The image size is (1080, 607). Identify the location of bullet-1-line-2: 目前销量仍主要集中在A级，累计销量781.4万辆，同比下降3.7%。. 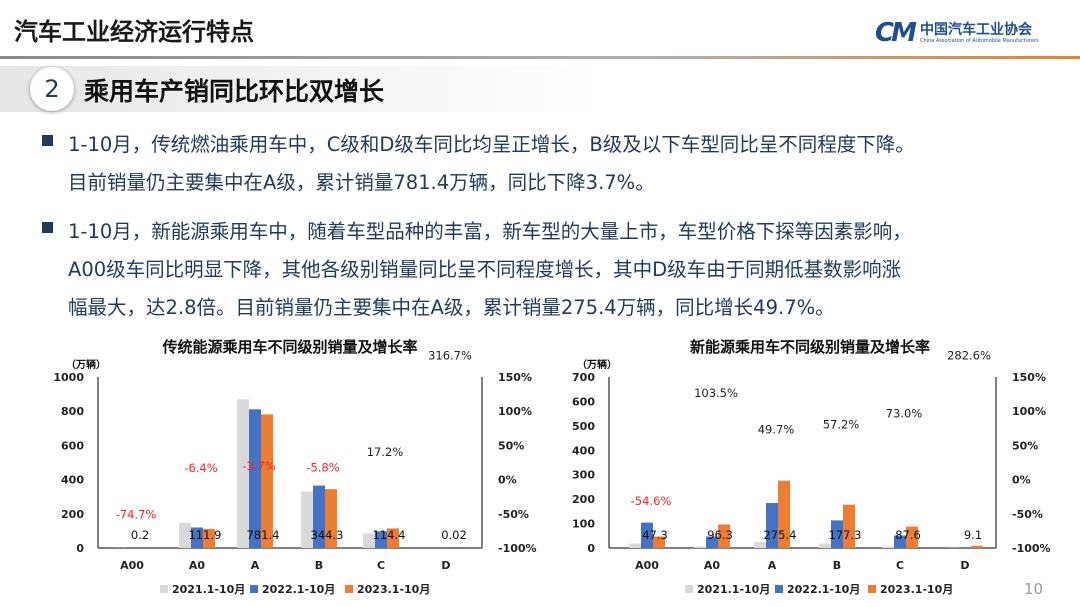
(361, 182).